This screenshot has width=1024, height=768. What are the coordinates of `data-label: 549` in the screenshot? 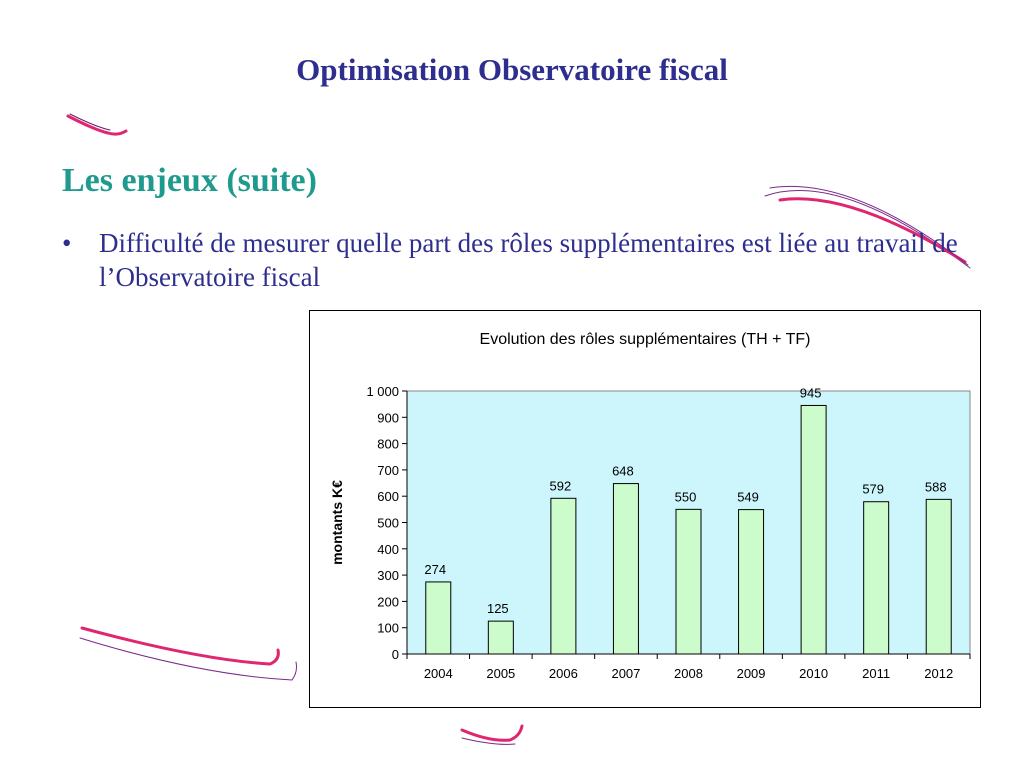 It's located at (748, 497).